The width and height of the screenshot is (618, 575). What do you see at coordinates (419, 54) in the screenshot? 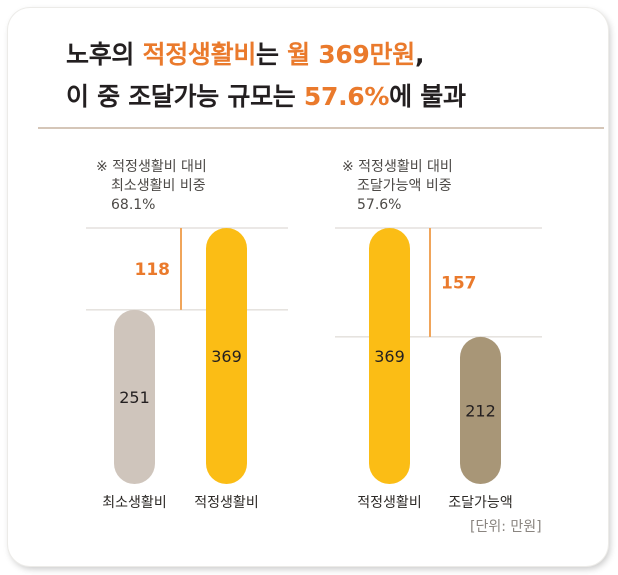
I see `headline-line1-segment-4: ,` at bounding box center [419, 54].